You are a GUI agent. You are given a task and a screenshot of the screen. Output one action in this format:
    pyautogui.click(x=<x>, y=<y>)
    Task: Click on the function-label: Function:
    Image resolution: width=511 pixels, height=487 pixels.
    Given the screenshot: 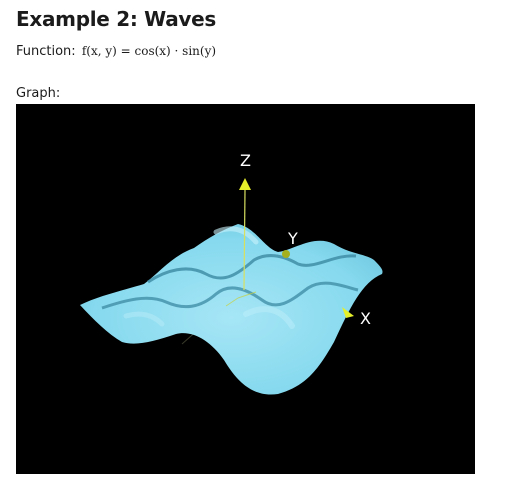 What is the action you would take?
    pyautogui.click(x=46, y=51)
    